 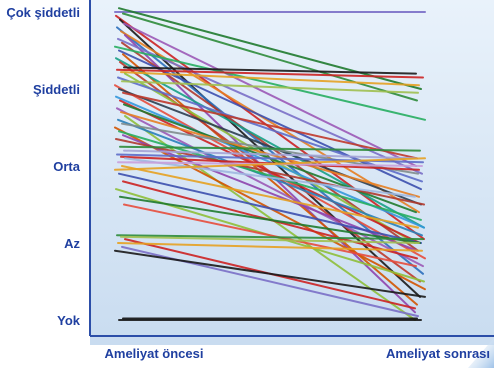 I want to click on y-tick-label: Yok, so click(x=69, y=320).